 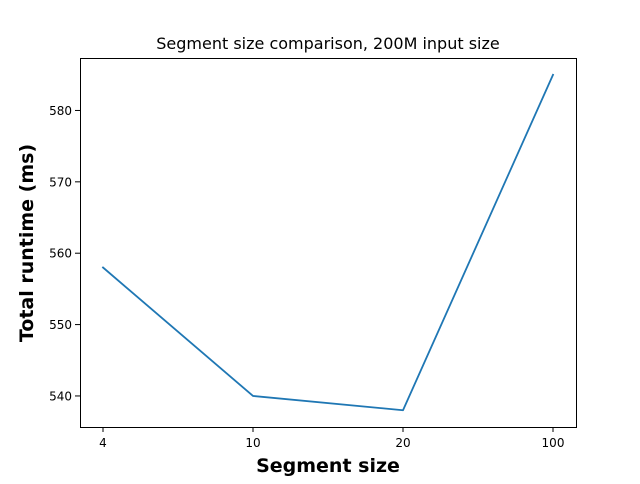 What do you see at coordinates (60, 396) in the screenshot?
I see `y-tick-label: 540` at bounding box center [60, 396].